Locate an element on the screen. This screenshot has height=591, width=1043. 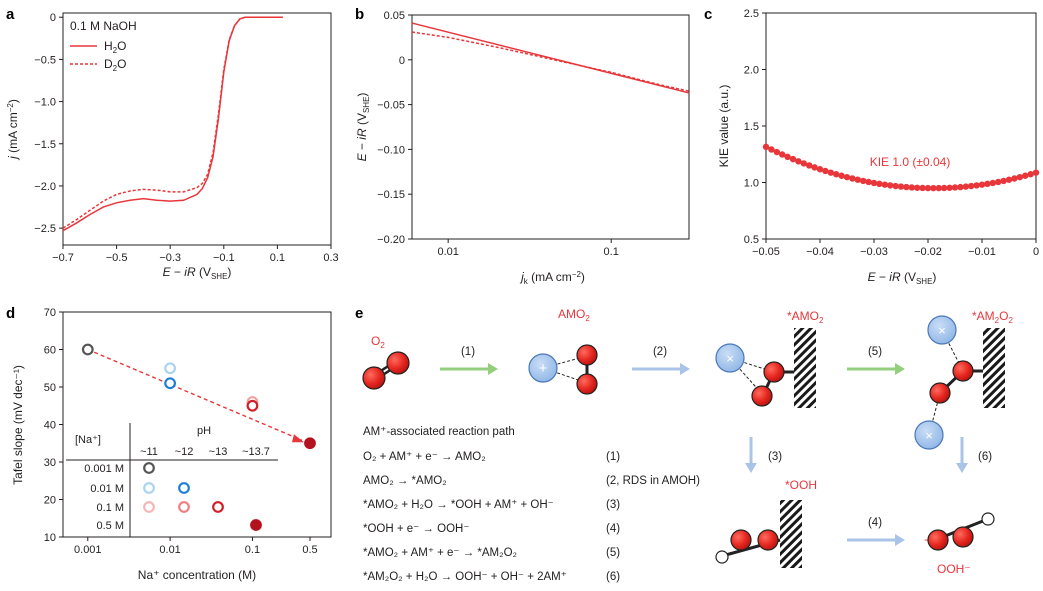
reaction-equation: *AM₂O₂ + H₂O → OOH⁻ + OH⁻ + 2AM⁺ is located at coordinates (465, 577).